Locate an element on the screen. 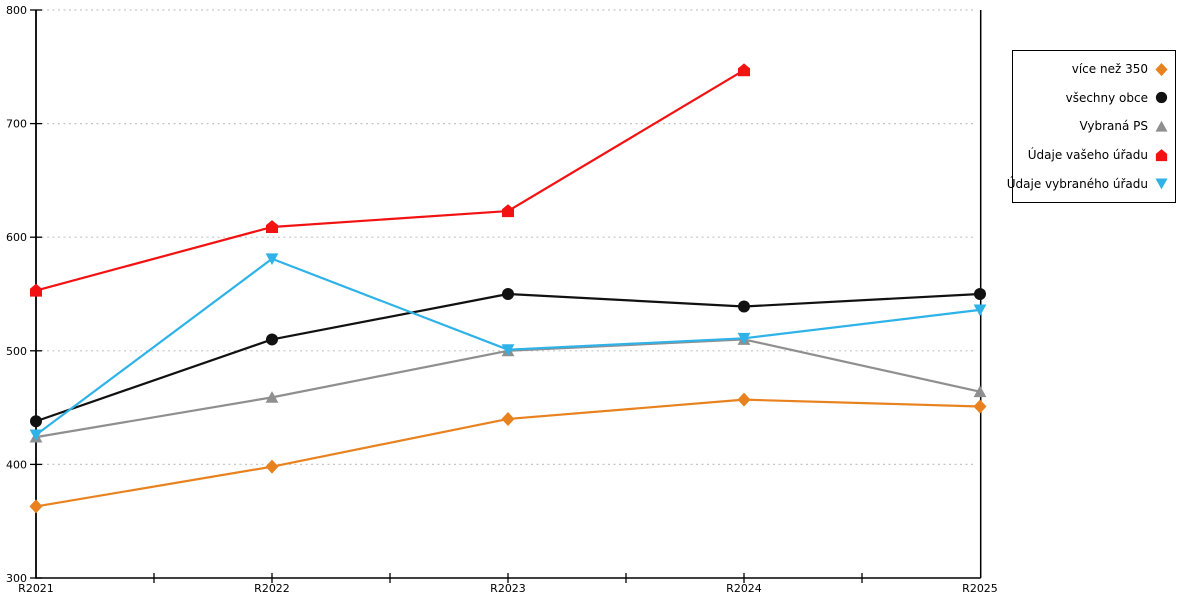 The image size is (1200, 600). series-0-marker-R2025 is located at coordinates (980, 406).